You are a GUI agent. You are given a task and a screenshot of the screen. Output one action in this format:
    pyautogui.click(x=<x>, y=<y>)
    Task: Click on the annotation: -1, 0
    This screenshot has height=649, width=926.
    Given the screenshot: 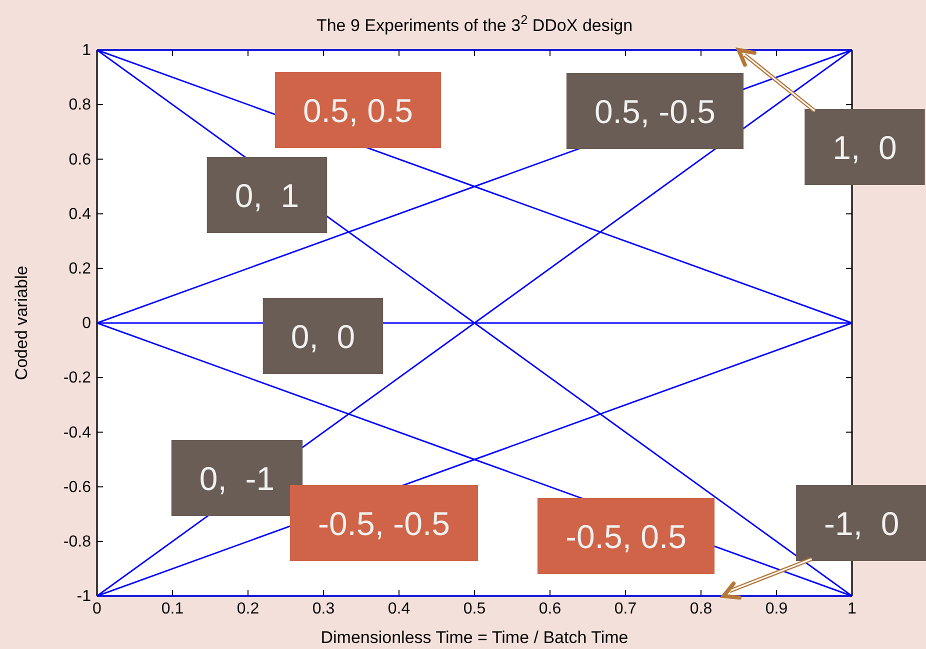 What is the action you would take?
    pyautogui.click(x=862, y=523)
    